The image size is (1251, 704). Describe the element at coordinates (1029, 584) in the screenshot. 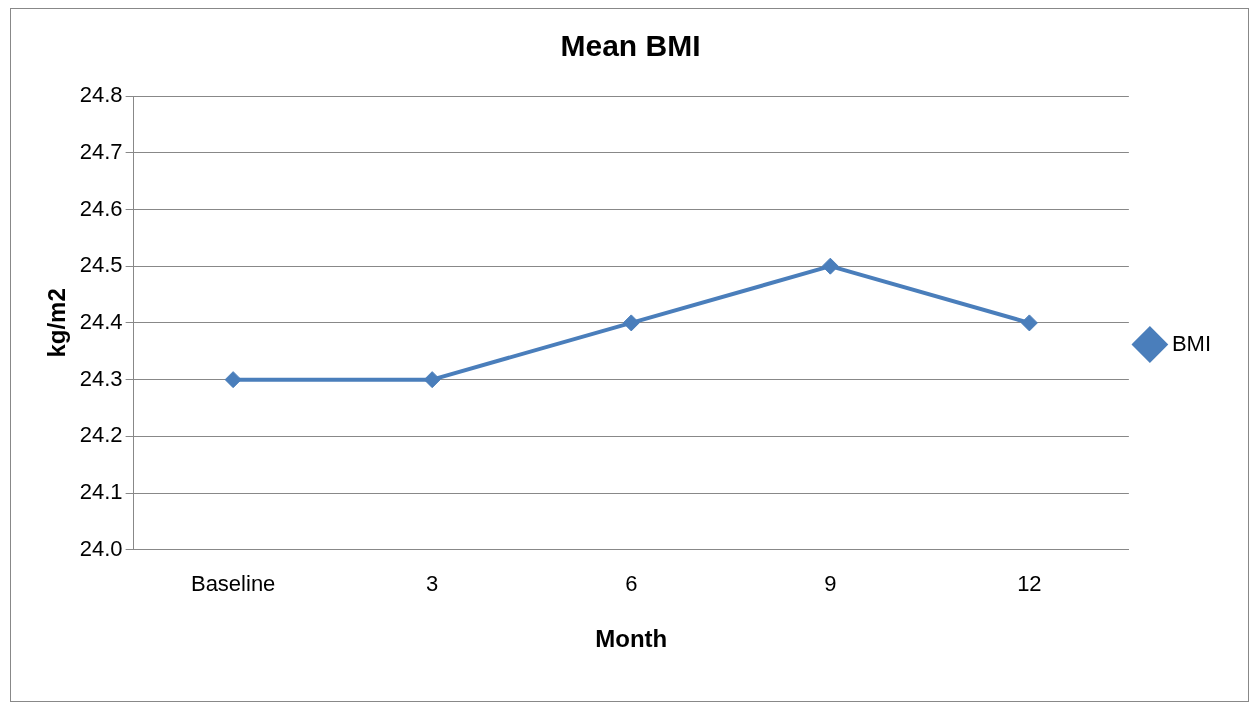

I see `x-tick-label: 12` at that location.